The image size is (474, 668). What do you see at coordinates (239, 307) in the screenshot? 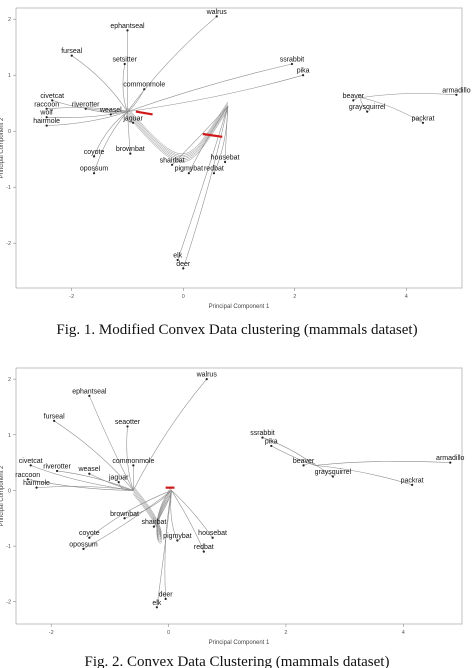
I see `x-axis-title: Principal Component 1` at bounding box center [239, 307].